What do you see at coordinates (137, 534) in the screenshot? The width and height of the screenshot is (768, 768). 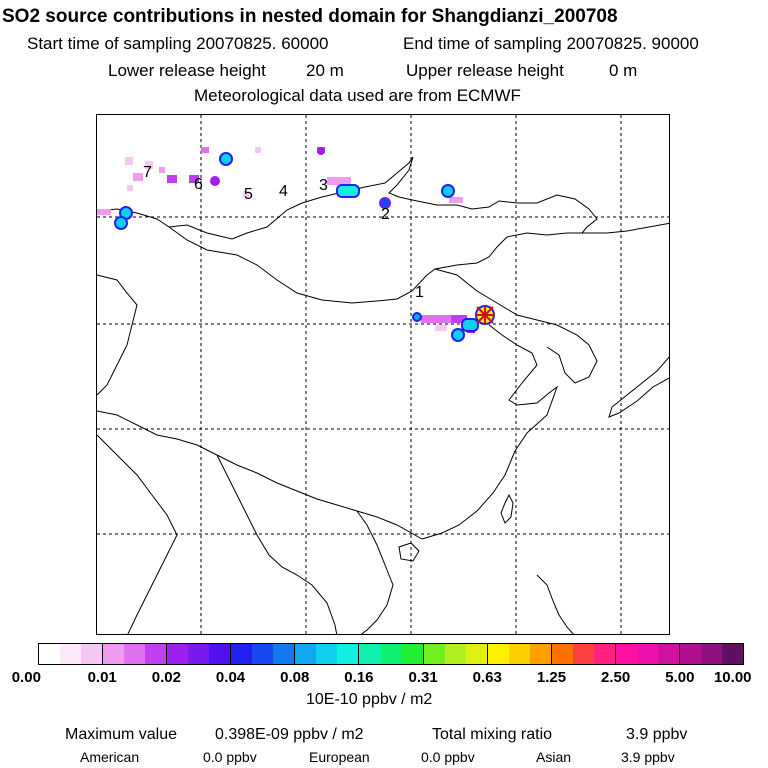 I see `india-outline` at bounding box center [137, 534].